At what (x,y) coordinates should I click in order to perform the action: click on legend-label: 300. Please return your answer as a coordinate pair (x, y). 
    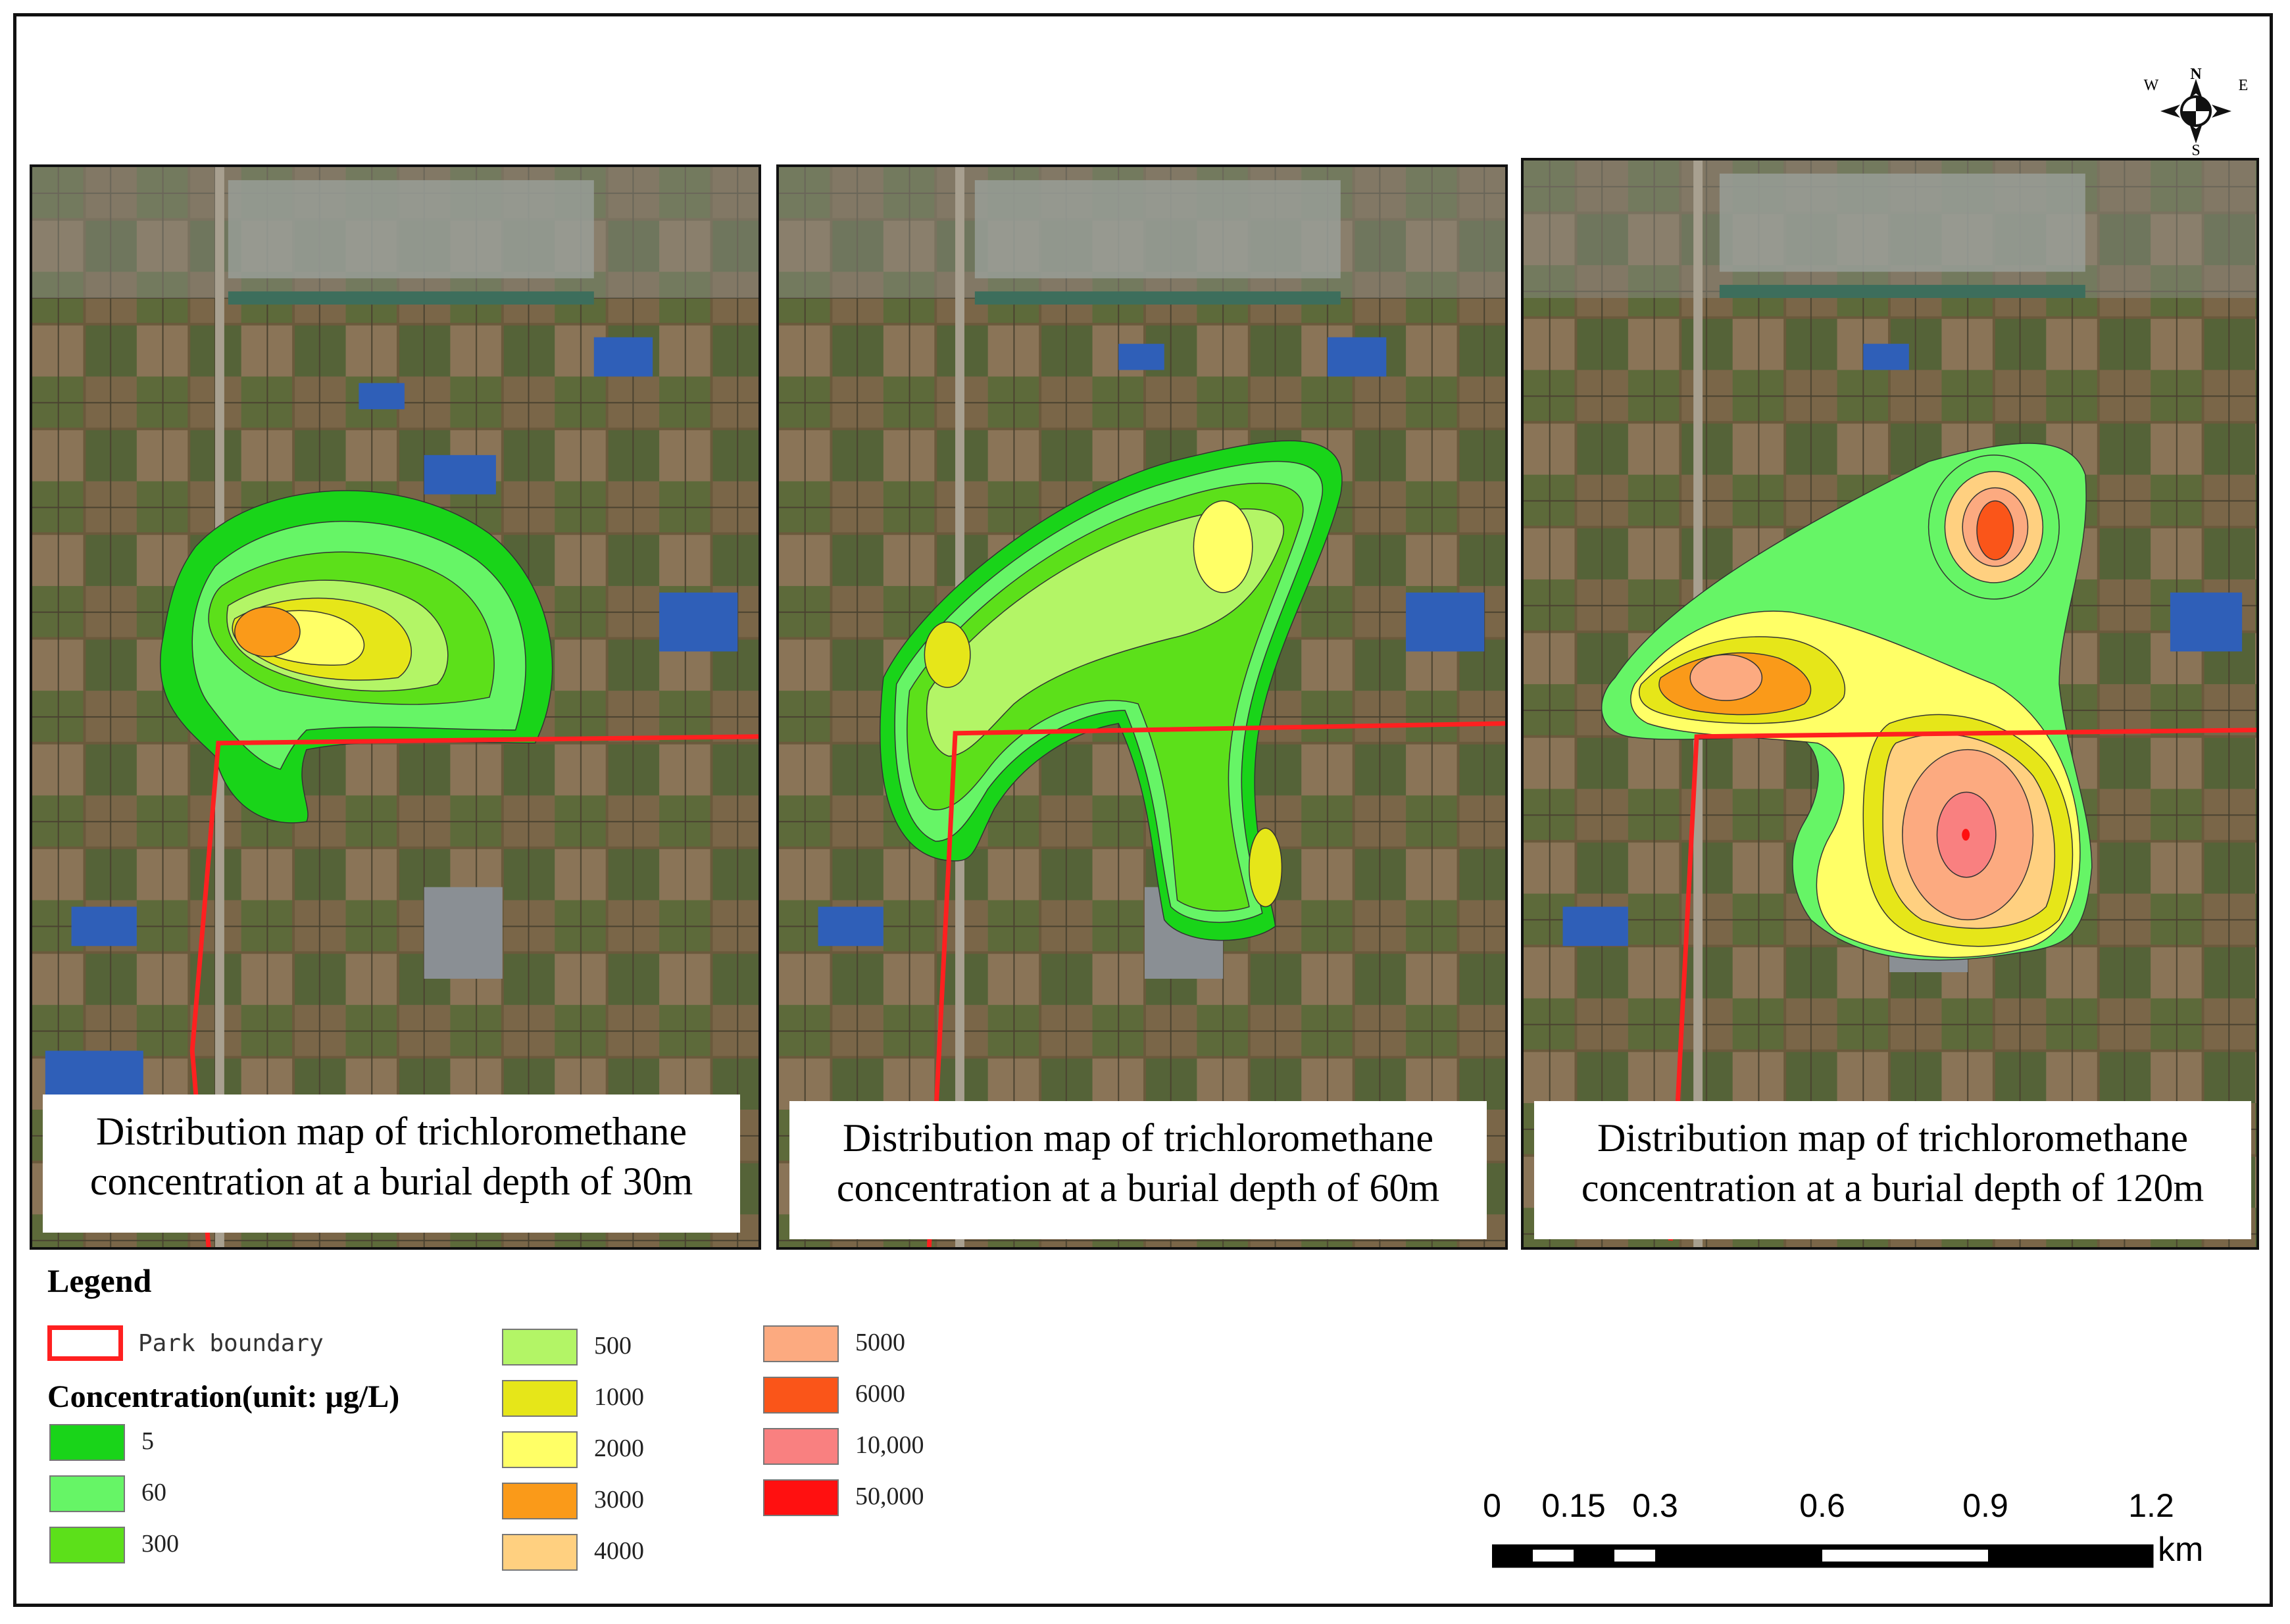
    Looking at the image, I should click on (160, 1544).